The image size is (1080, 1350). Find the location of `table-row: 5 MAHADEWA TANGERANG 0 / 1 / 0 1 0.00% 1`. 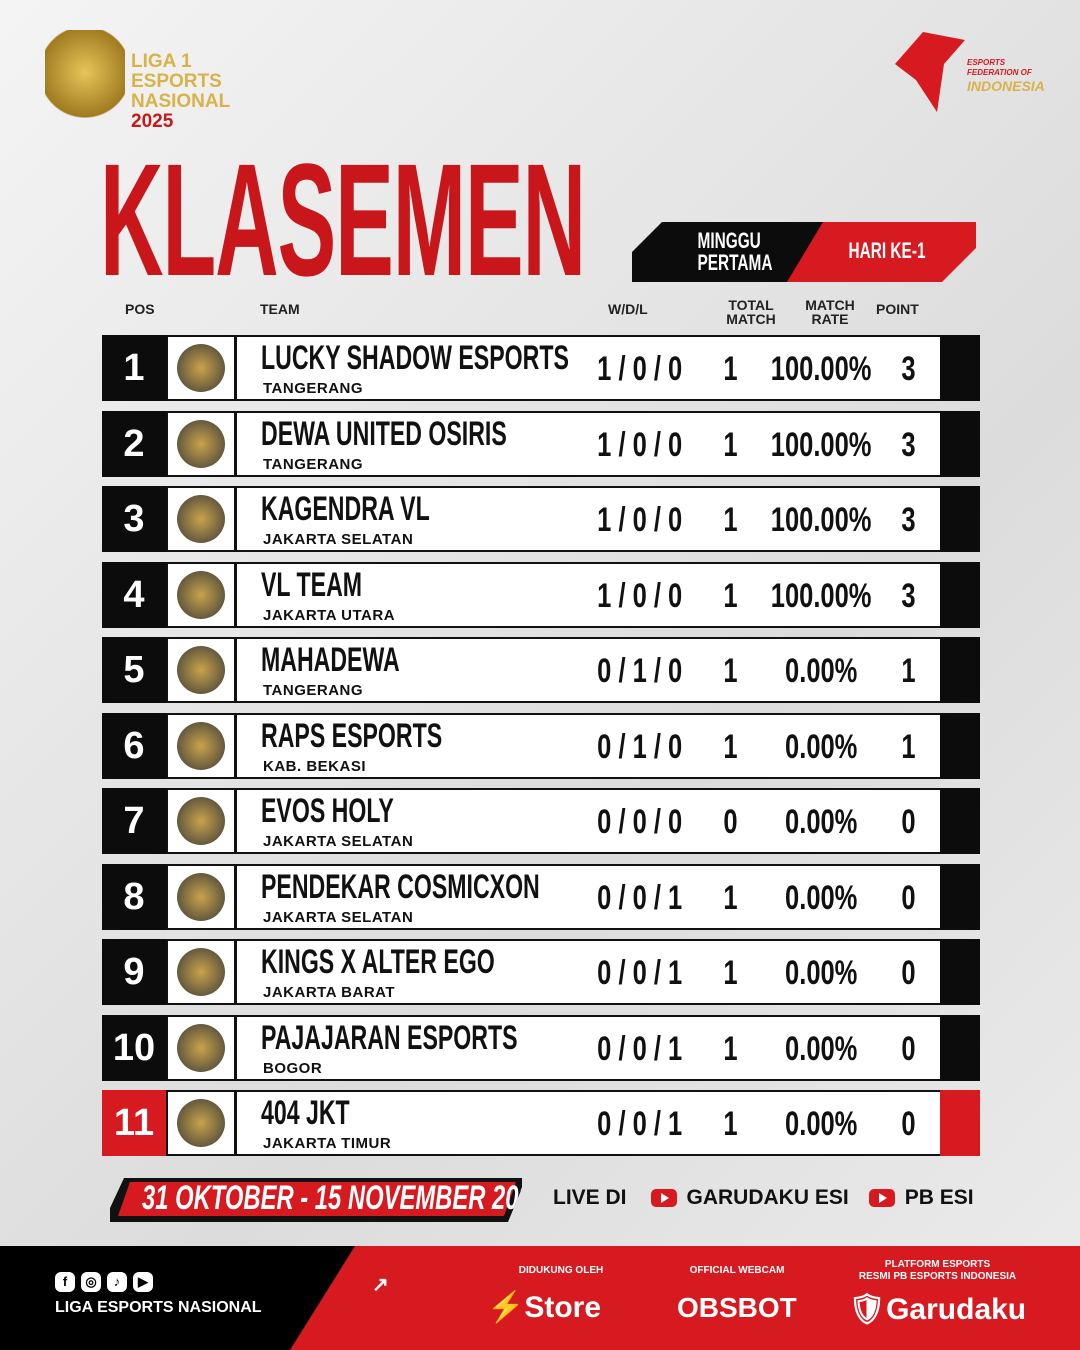

table-row: 5 MAHADEWA TANGERANG 0 / 1 / 0 1 0.00% 1 is located at coordinates (541, 670).